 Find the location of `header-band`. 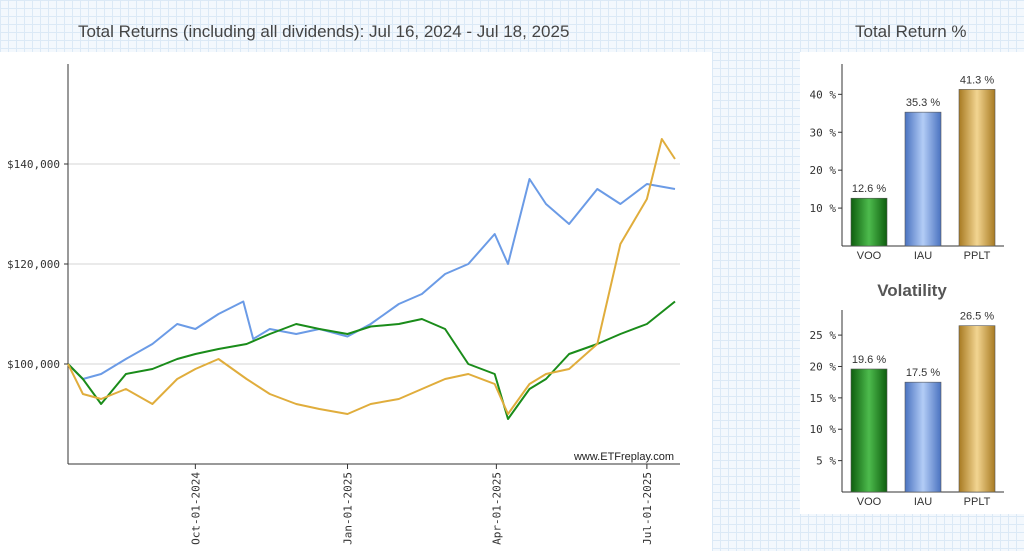

header-band is located at coordinates (512, 26).